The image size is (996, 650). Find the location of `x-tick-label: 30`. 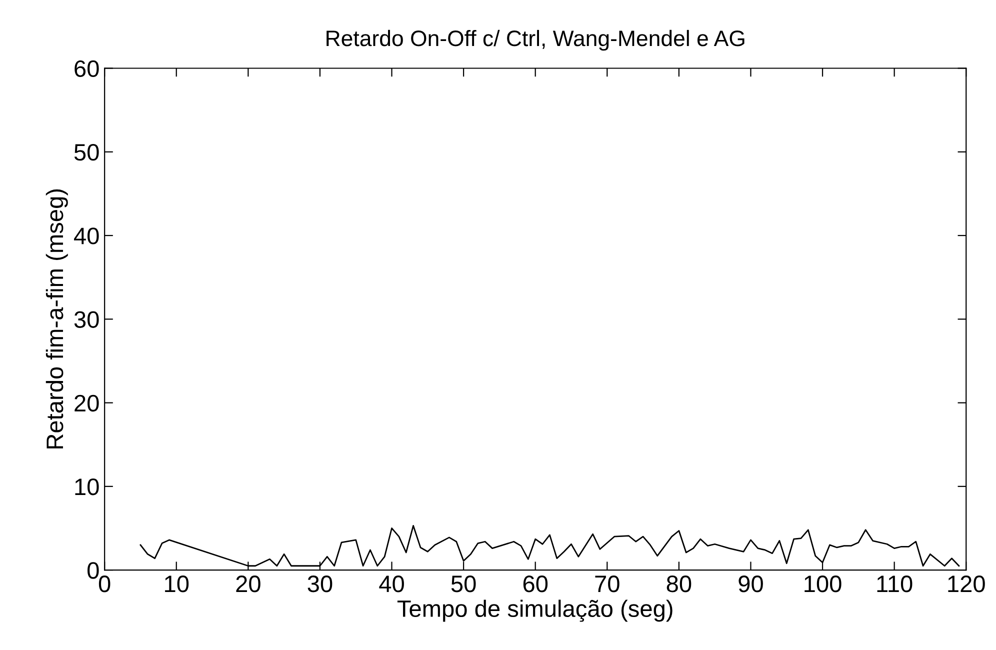

x-tick-label: 30 is located at coordinates (320, 584).